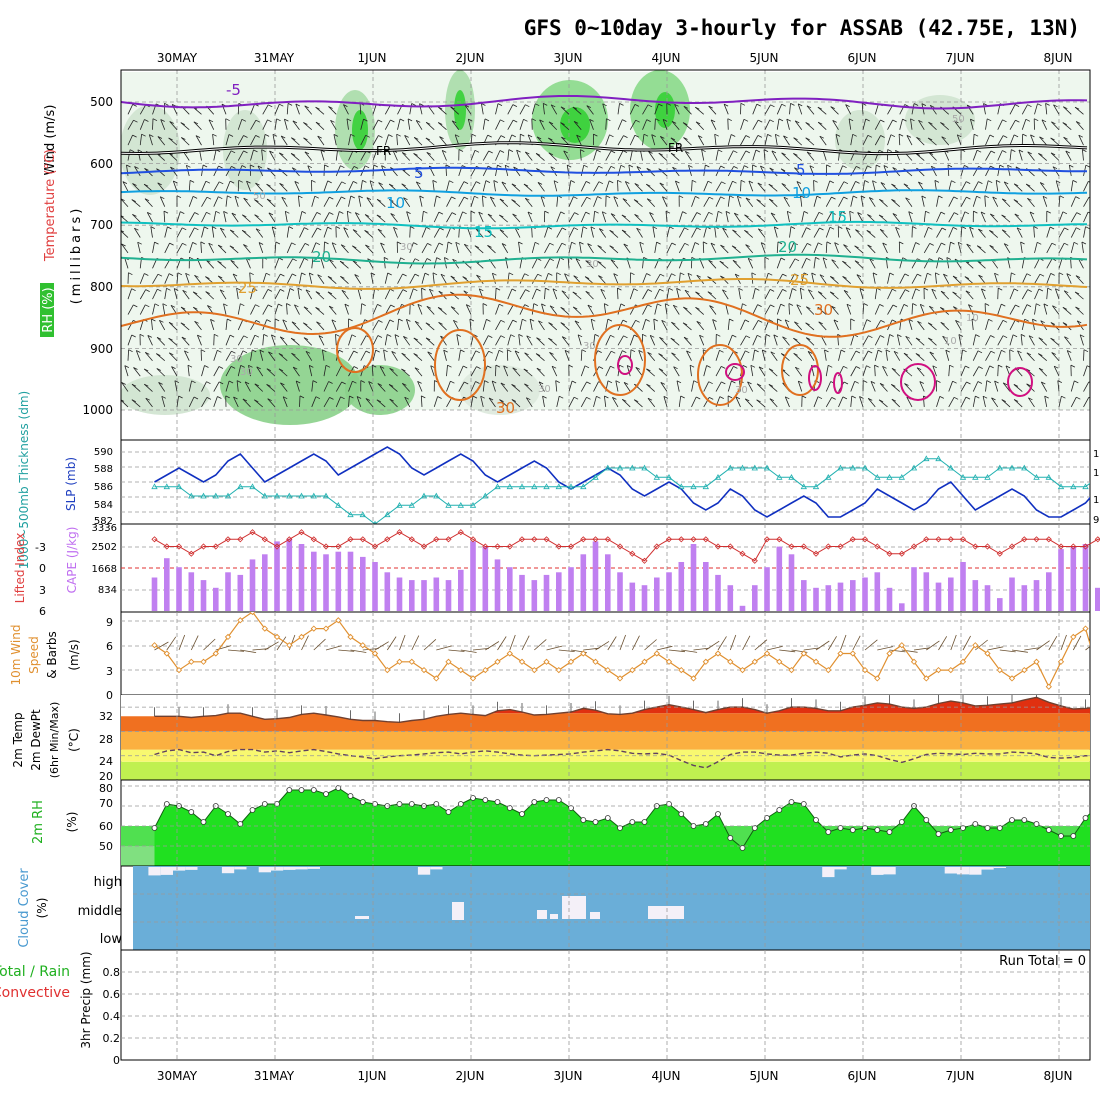 The image size is (1100, 1104). What do you see at coordinates (72, 560) in the screenshot?
I see `ylabel-cape: CAPE (J/kg)` at bounding box center [72, 560].